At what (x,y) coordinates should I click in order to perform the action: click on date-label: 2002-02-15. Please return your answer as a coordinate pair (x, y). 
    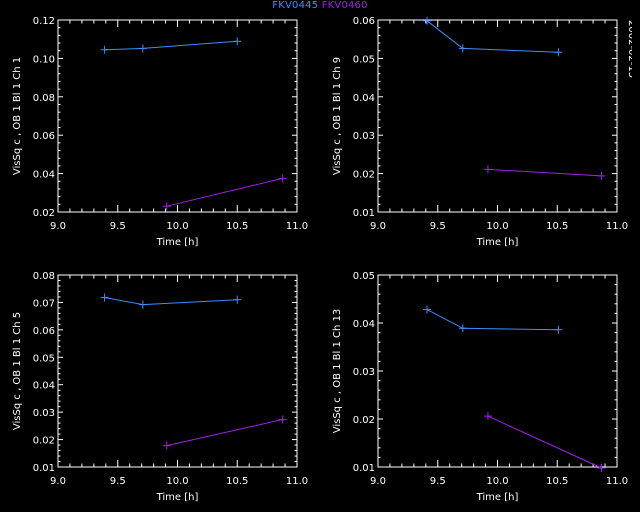
    Looking at the image, I should click on (629, 49).